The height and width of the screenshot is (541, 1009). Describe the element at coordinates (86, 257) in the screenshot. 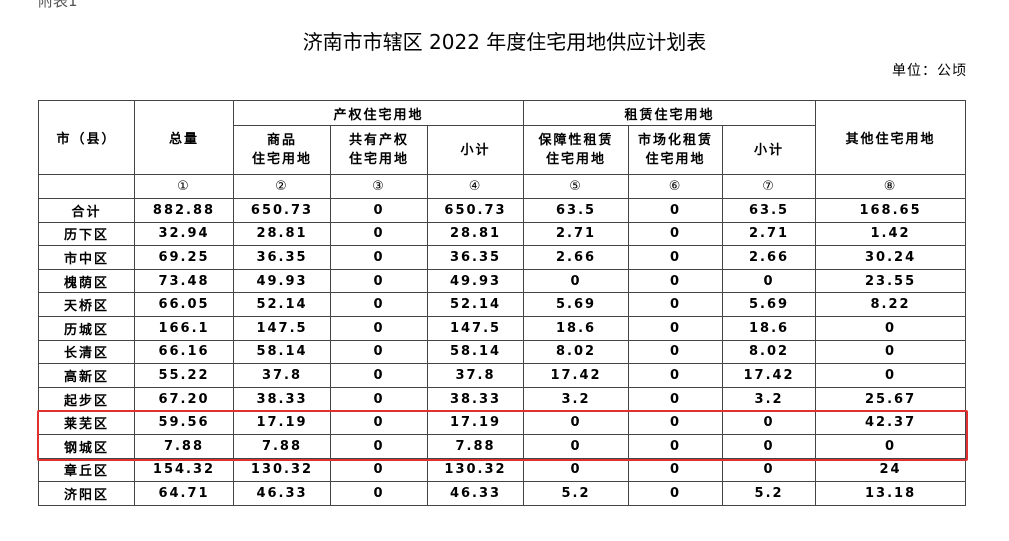

I see `region-name: 市中区` at that location.